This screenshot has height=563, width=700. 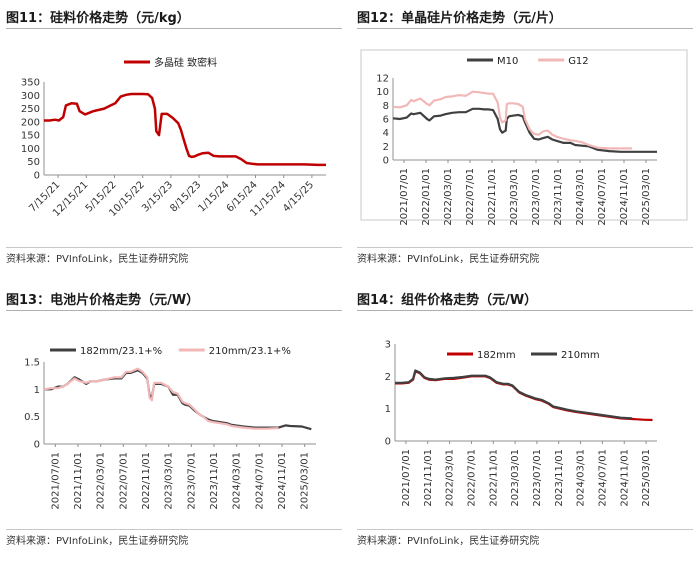 What do you see at coordinates (121, 351) in the screenshot?
I see `legend-label: 182mm/23.1+%` at bounding box center [121, 351].